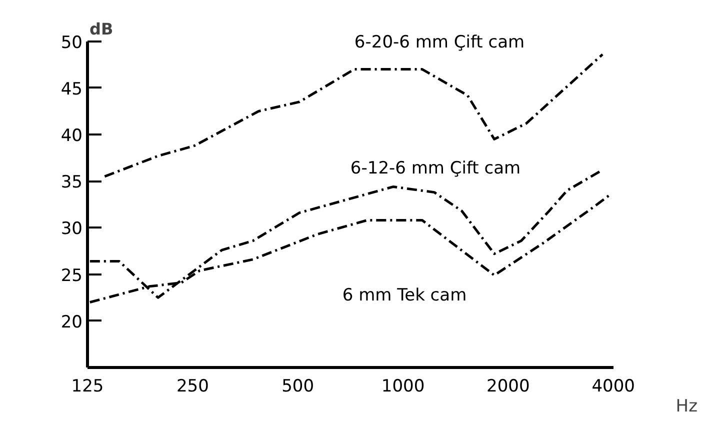 This screenshot has width=726, height=423. I want to click on x-tick-label: 2000, so click(508, 386).